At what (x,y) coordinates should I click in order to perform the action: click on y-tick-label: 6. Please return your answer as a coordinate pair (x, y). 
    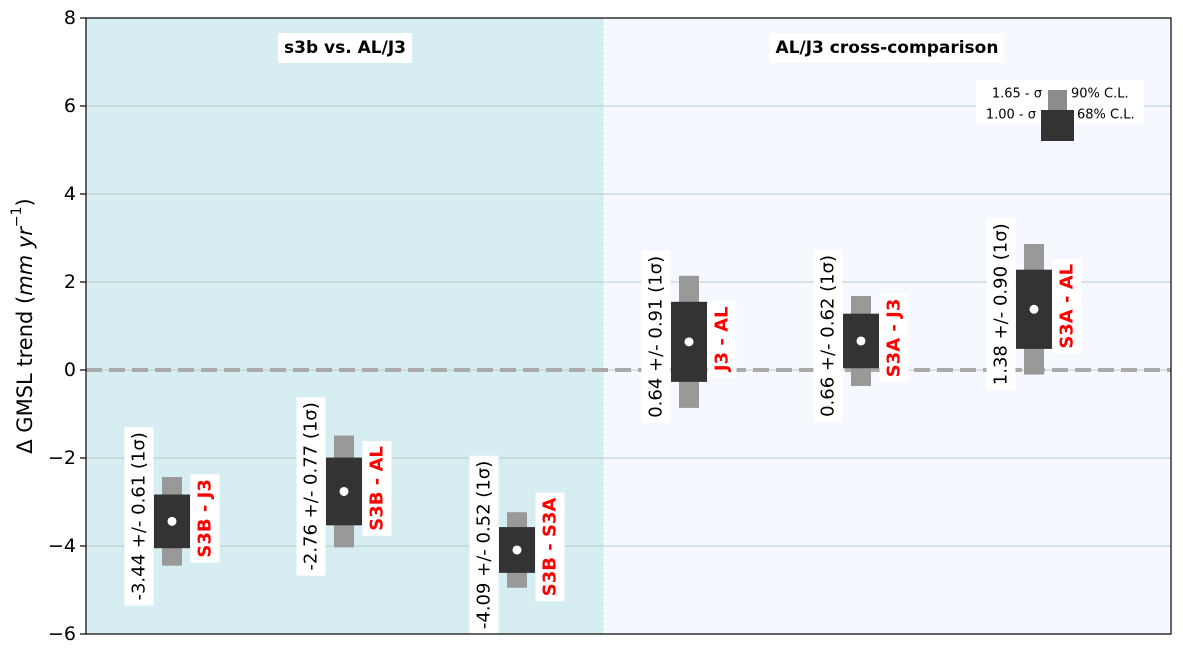
    Looking at the image, I should click on (70, 106).